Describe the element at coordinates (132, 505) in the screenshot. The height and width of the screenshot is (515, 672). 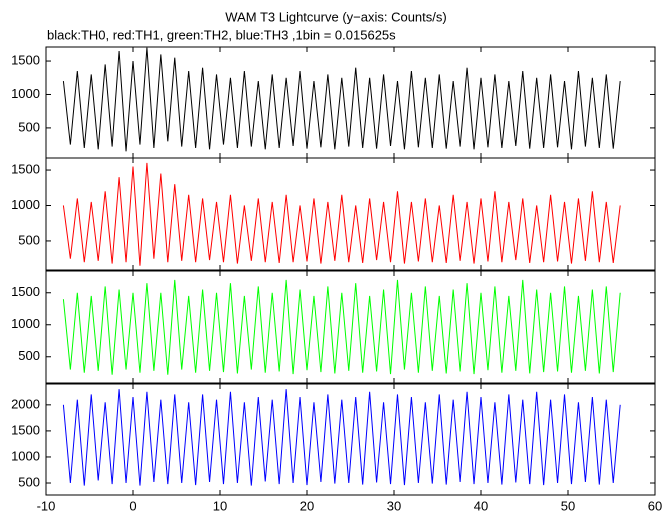
I see `x-tick-label: 0` at that location.